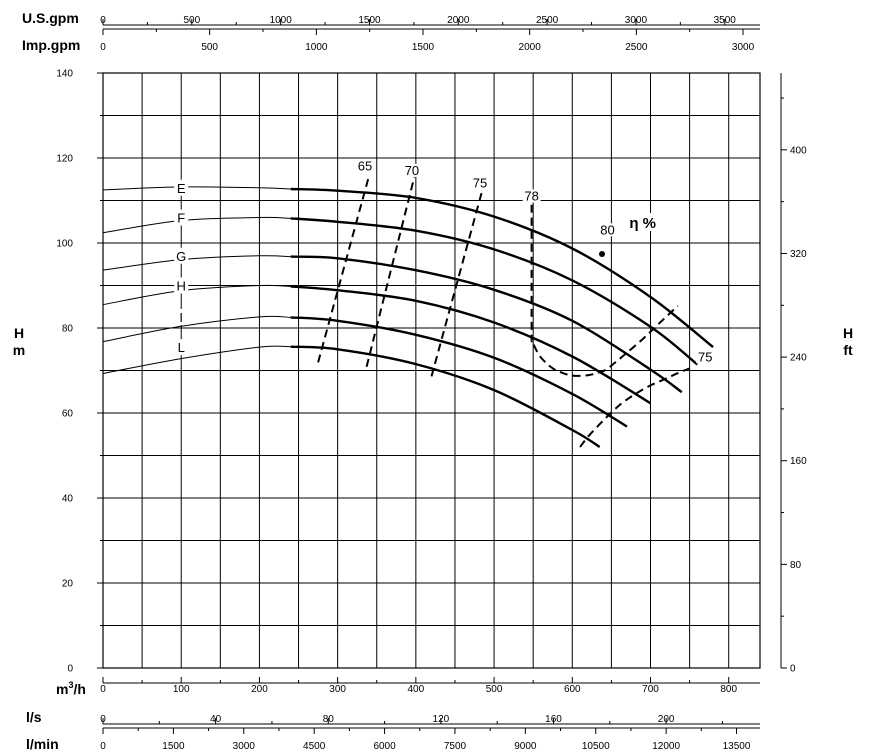  I want to click on efficiency-title-bg, so click(643, 222).